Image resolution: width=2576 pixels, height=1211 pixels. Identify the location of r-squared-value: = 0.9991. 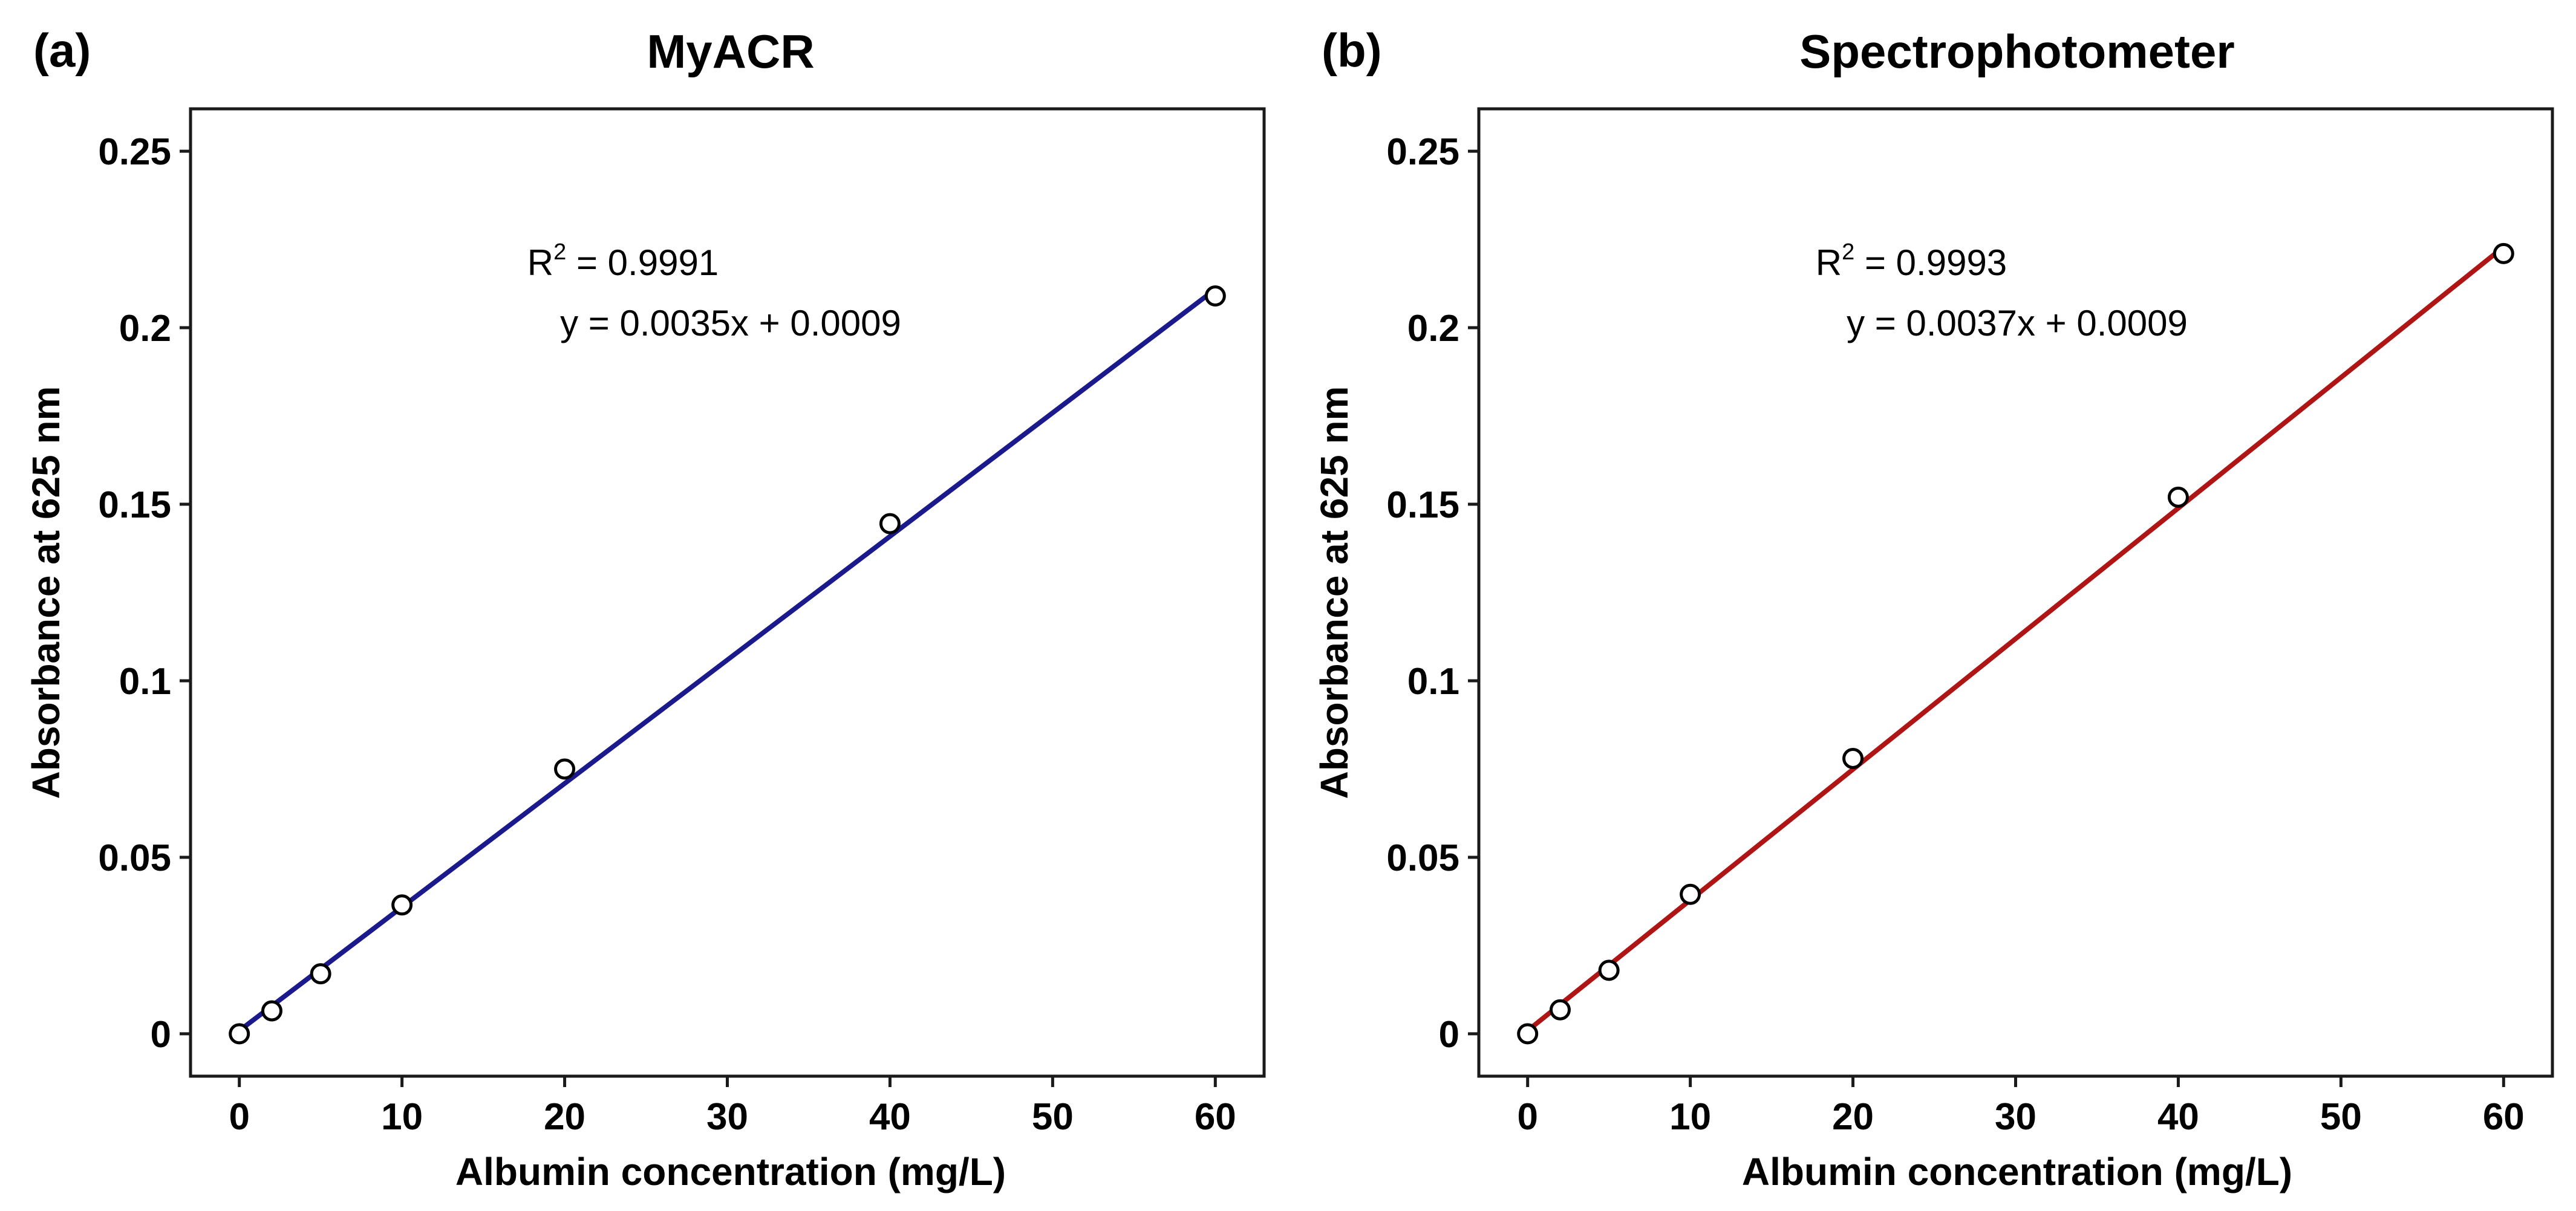
(643, 262).